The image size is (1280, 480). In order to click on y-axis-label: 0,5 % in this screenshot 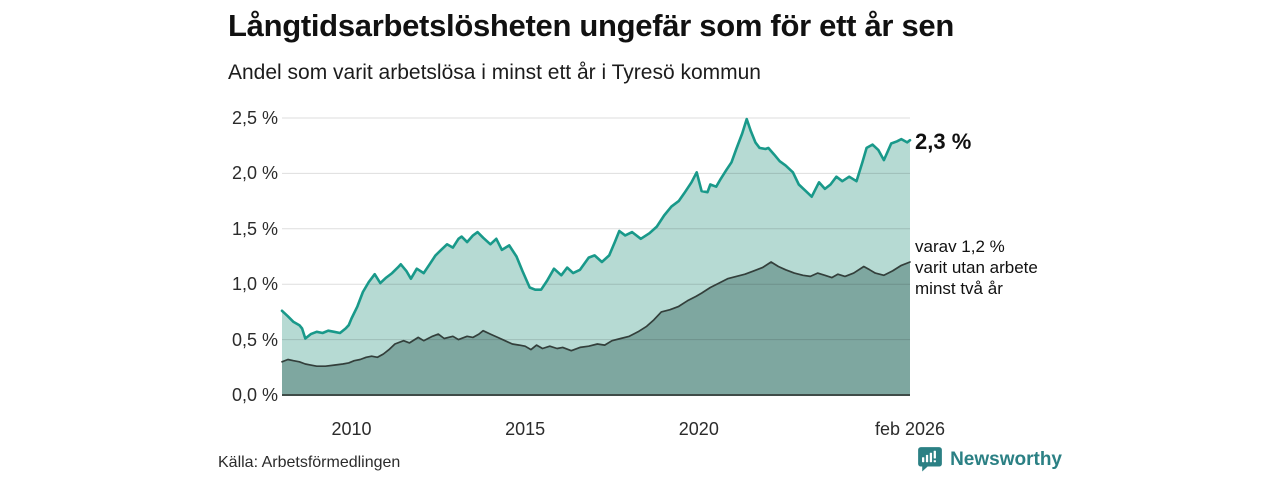, I will do `click(254, 339)`.